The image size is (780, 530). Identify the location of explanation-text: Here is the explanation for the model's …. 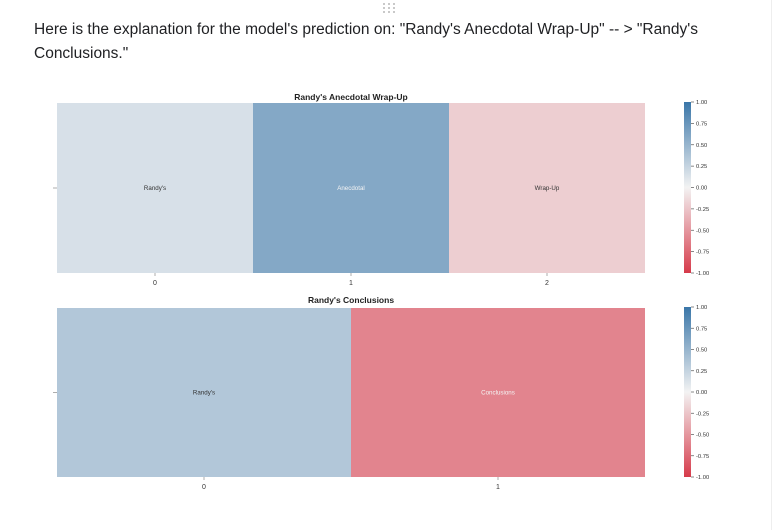
(366, 41).